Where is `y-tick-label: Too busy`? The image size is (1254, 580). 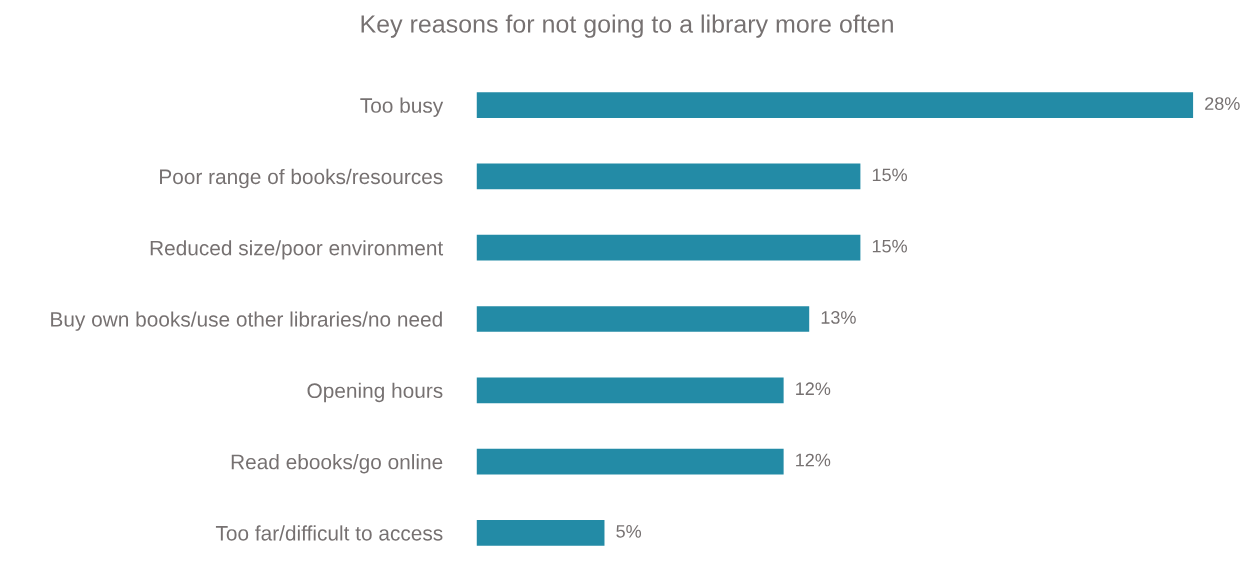 y-tick-label: Too busy is located at coordinates (402, 107).